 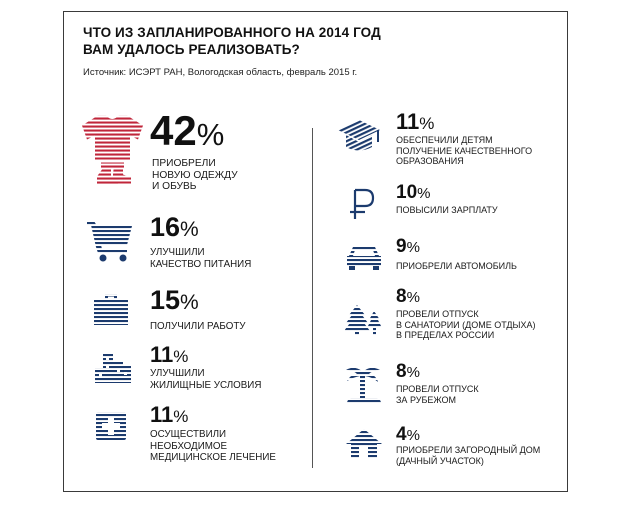 I want to click on percent-number: 4, so click(x=401, y=434).